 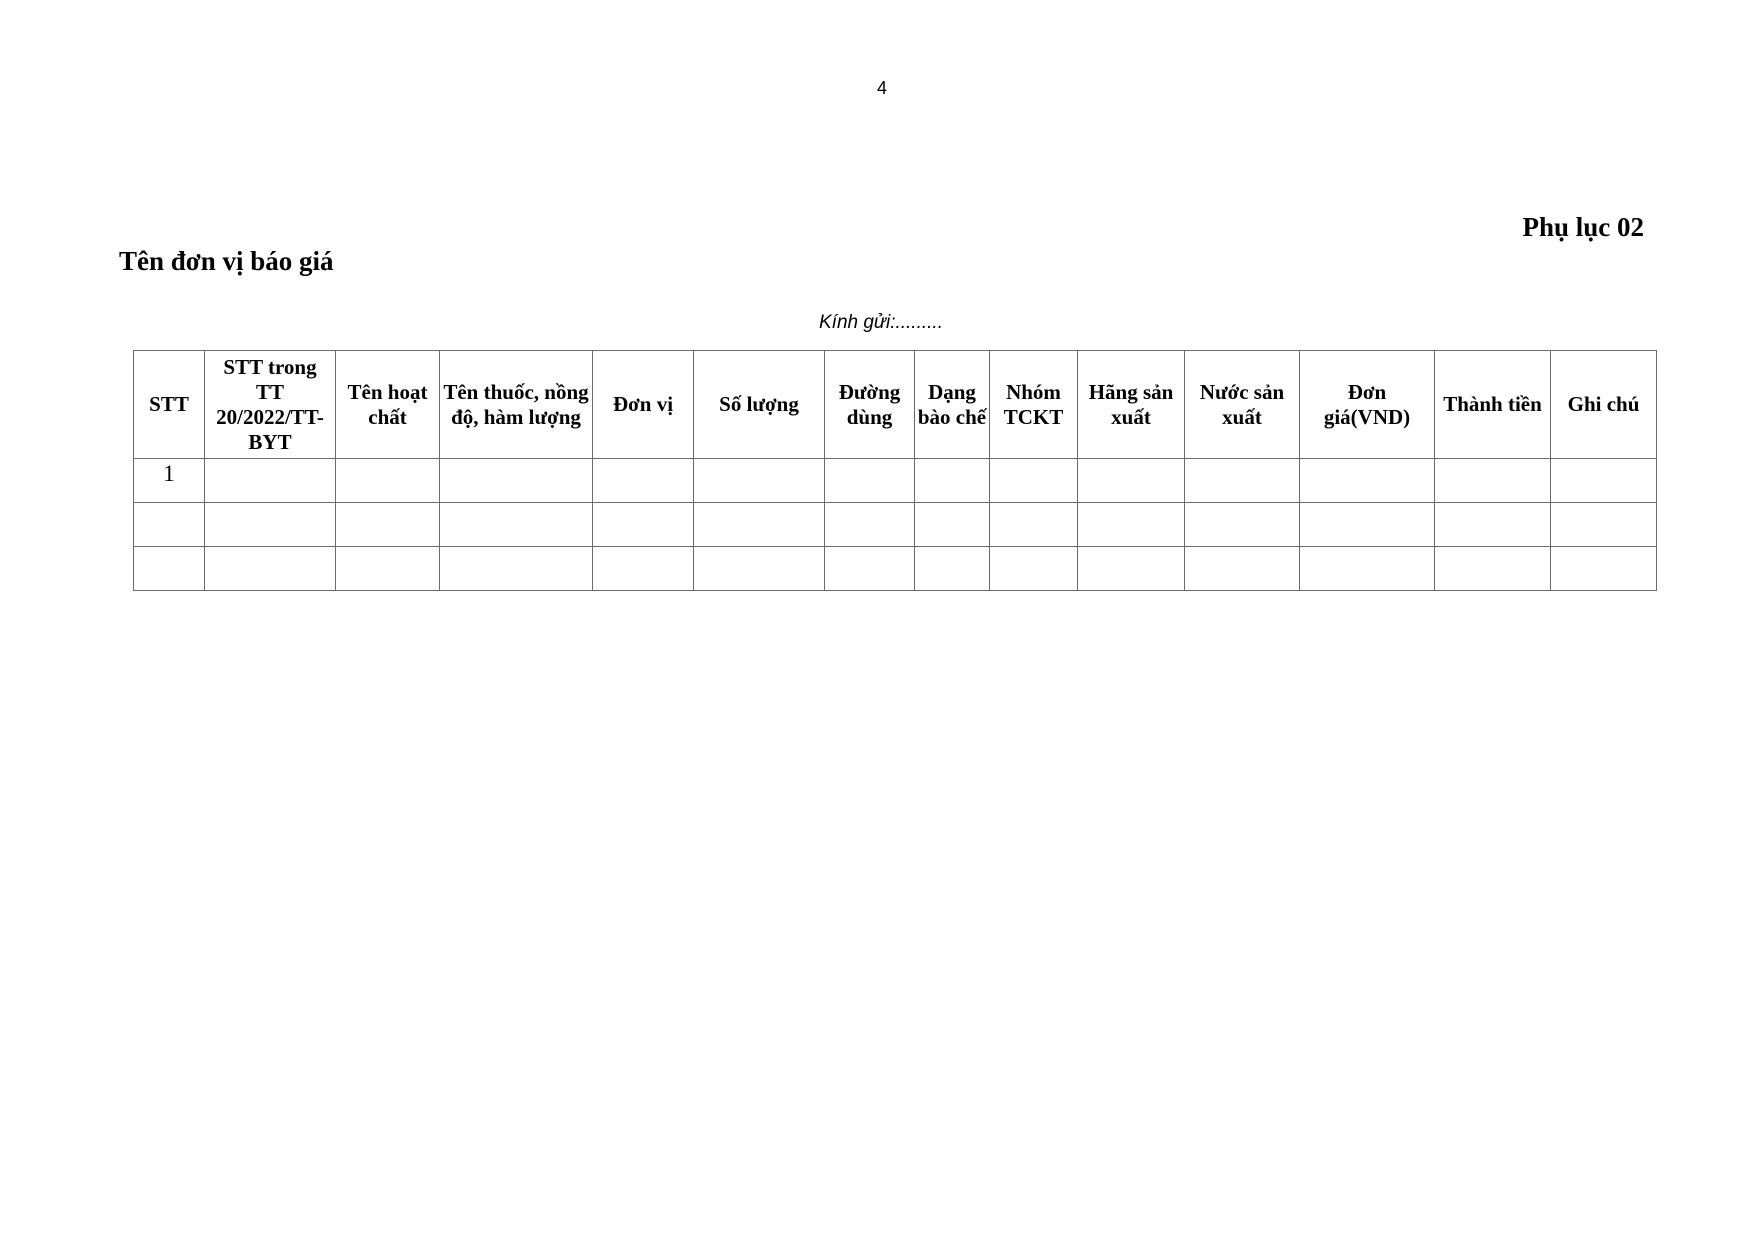 I want to click on column-header: Nhóm TCKT, so click(x=1033, y=404).